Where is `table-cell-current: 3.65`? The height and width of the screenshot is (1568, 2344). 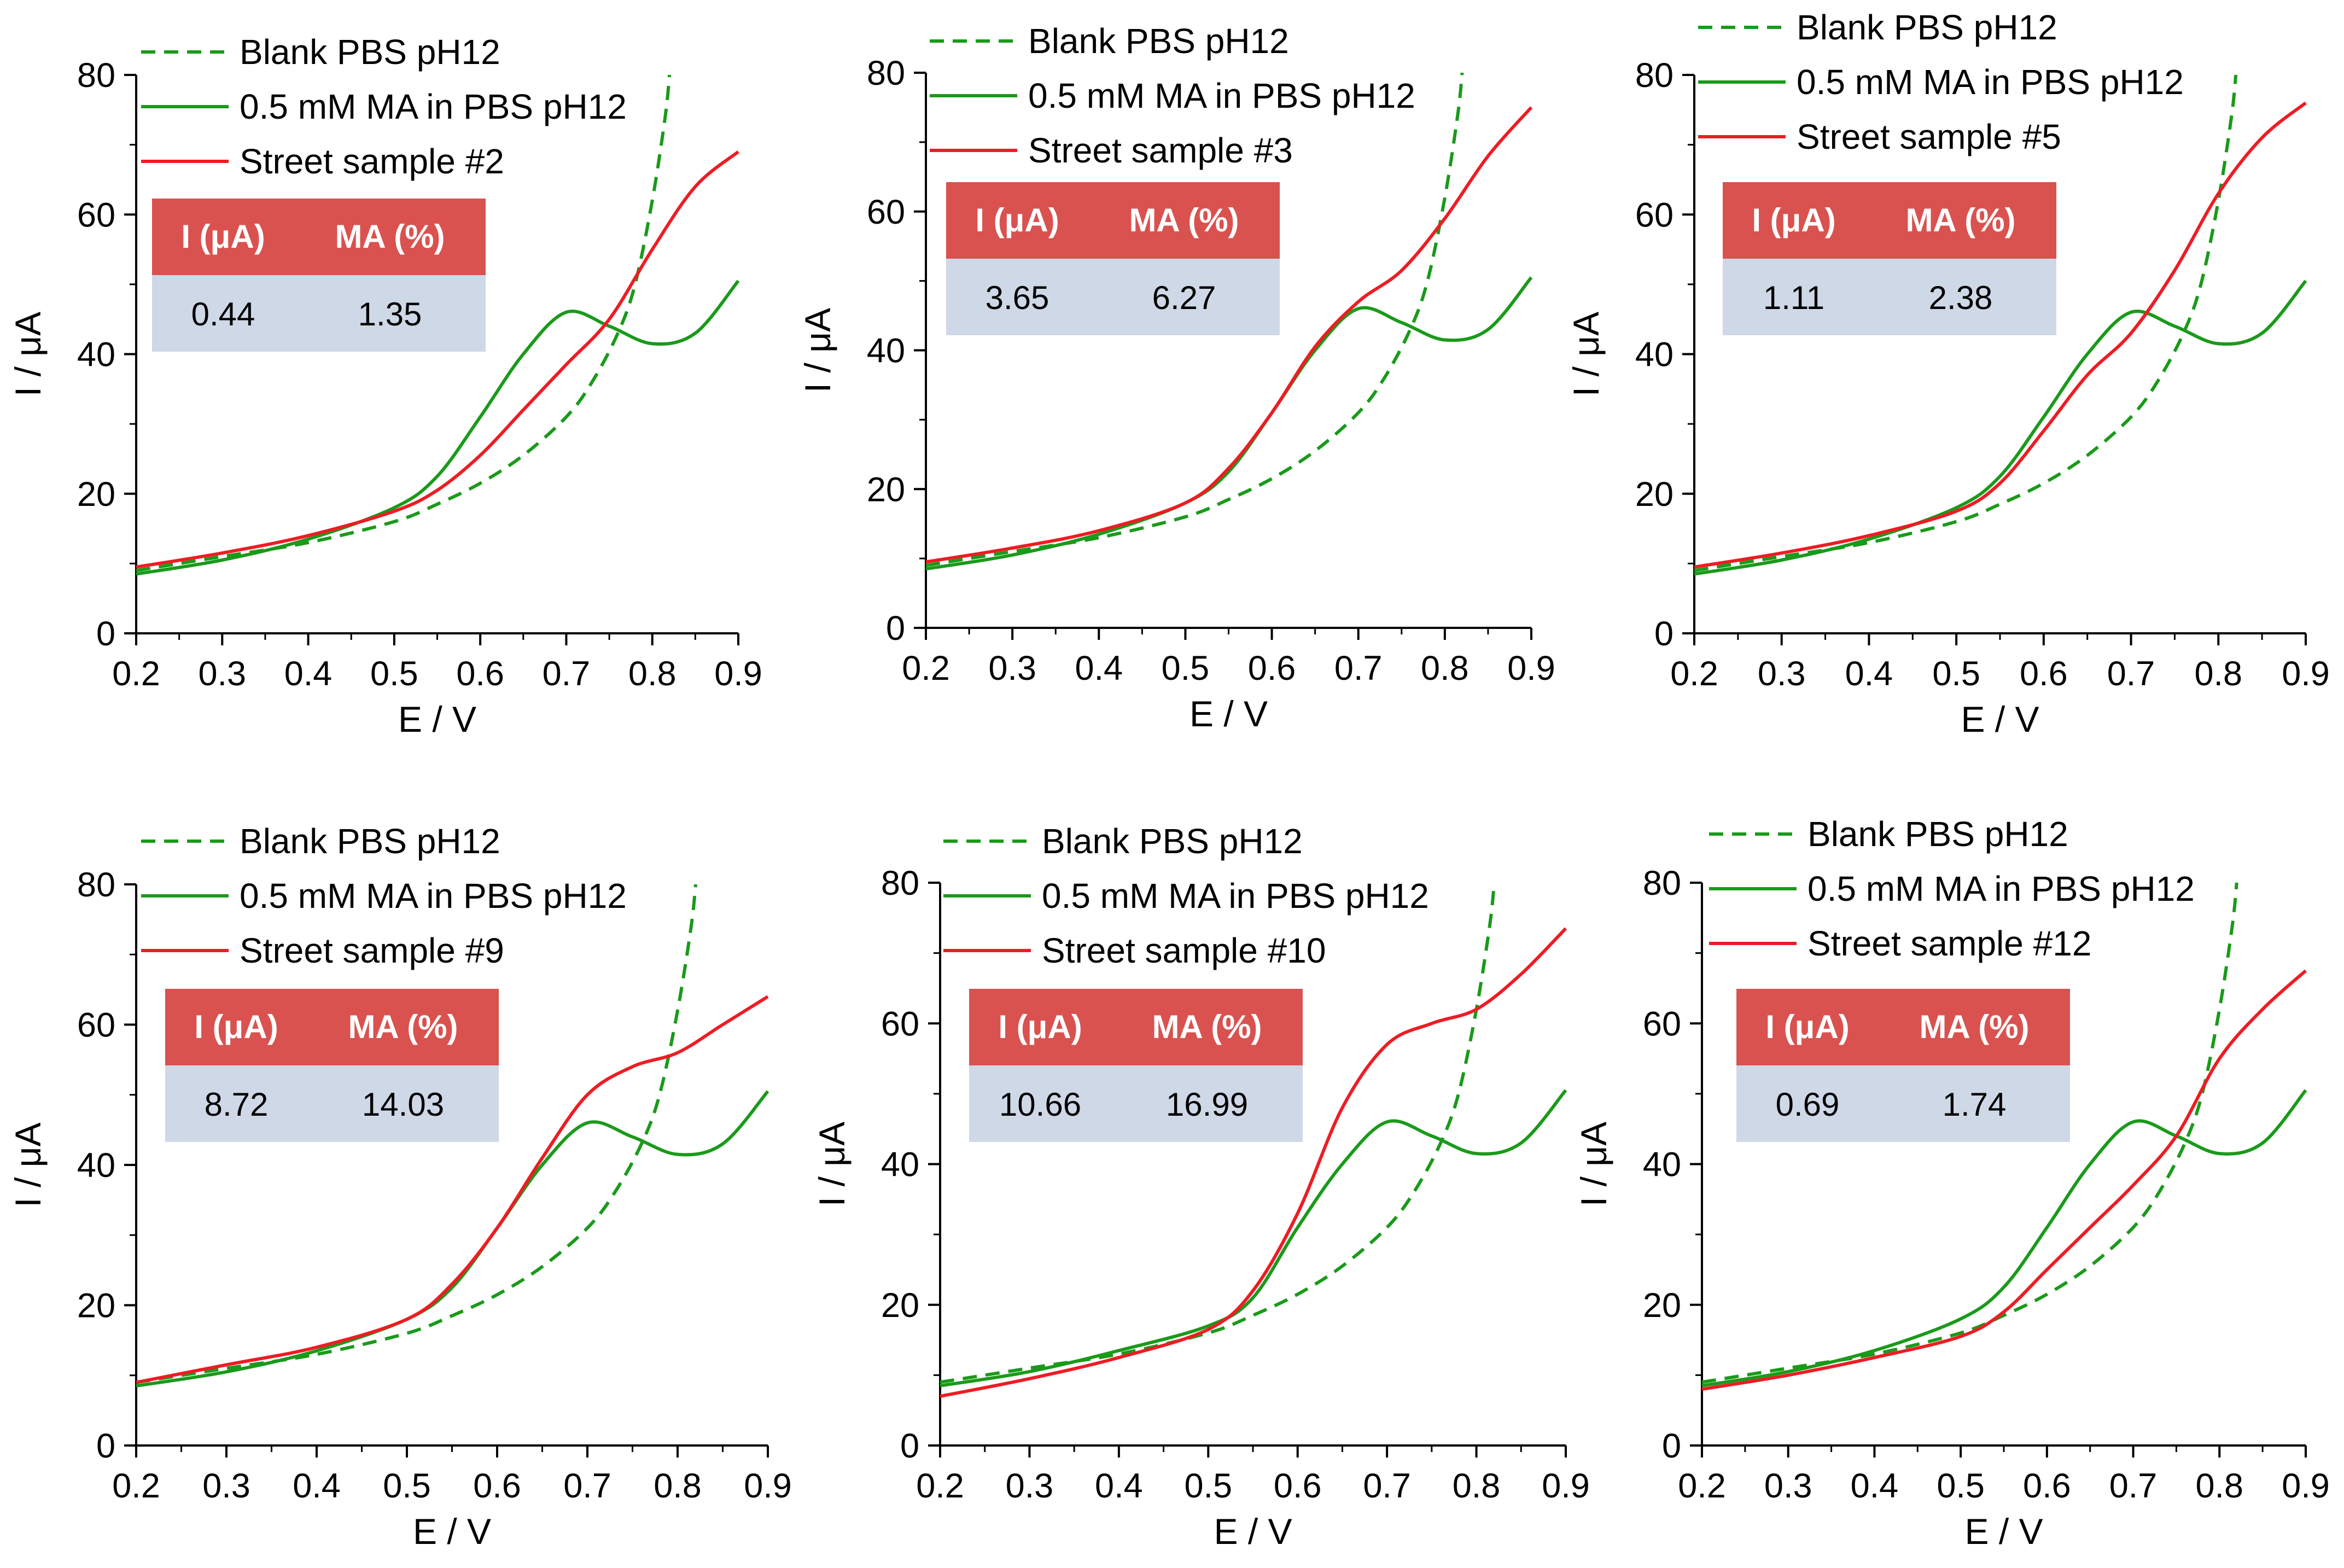 table-cell-current: 3.65 is located at coordinates (1017, 297).